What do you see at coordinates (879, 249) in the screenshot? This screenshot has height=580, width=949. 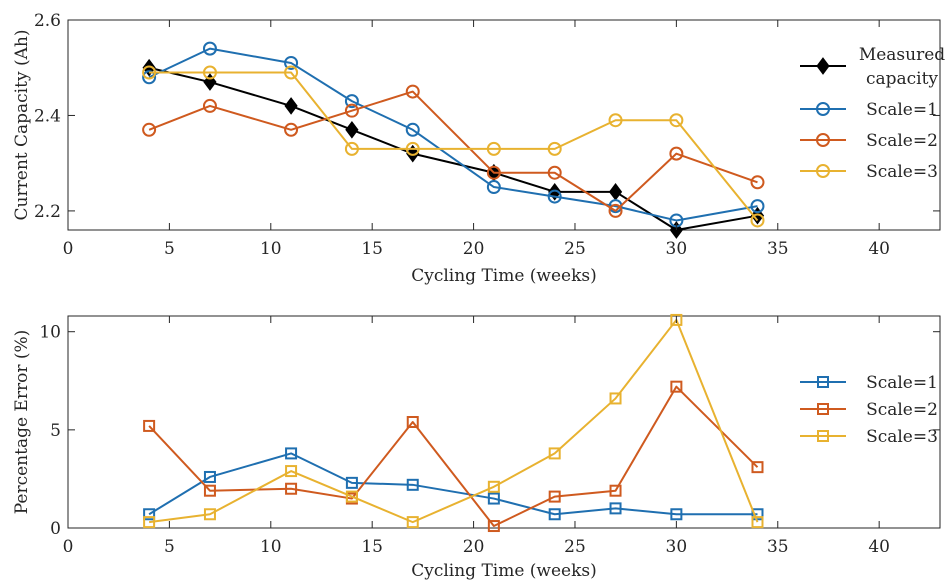 I see `capacity-x-tick-40-label: 40` at bounding box center [879, 249].